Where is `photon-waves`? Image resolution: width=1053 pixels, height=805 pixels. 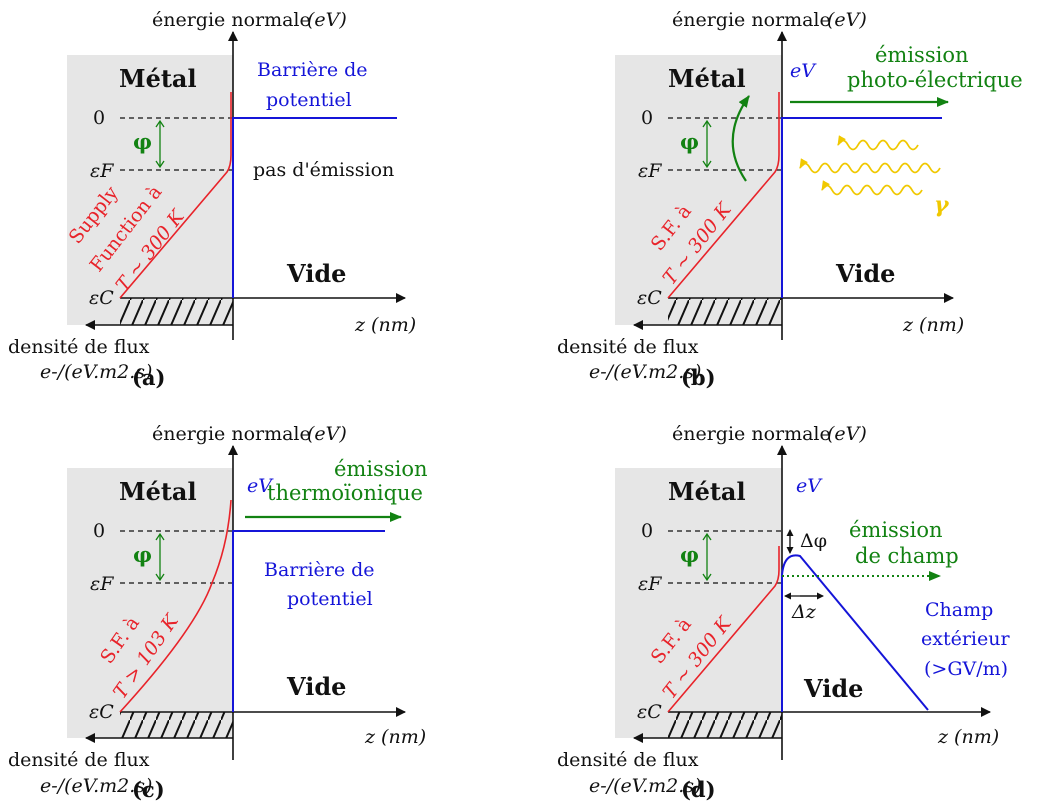
photon-waves is located at coordinates (870, 165).